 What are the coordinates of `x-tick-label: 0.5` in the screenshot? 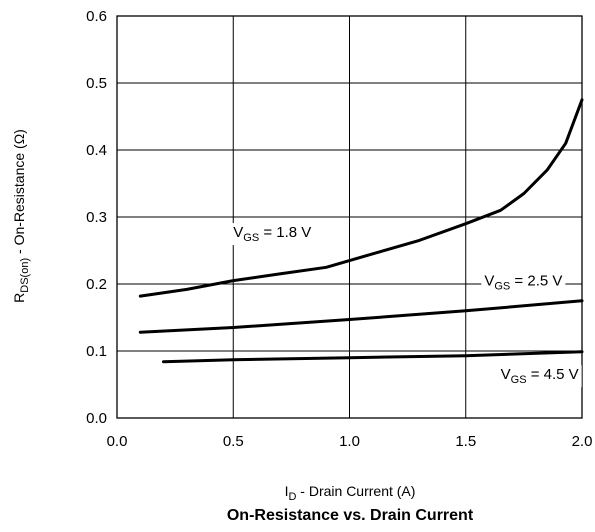 It's located at (233, 441).